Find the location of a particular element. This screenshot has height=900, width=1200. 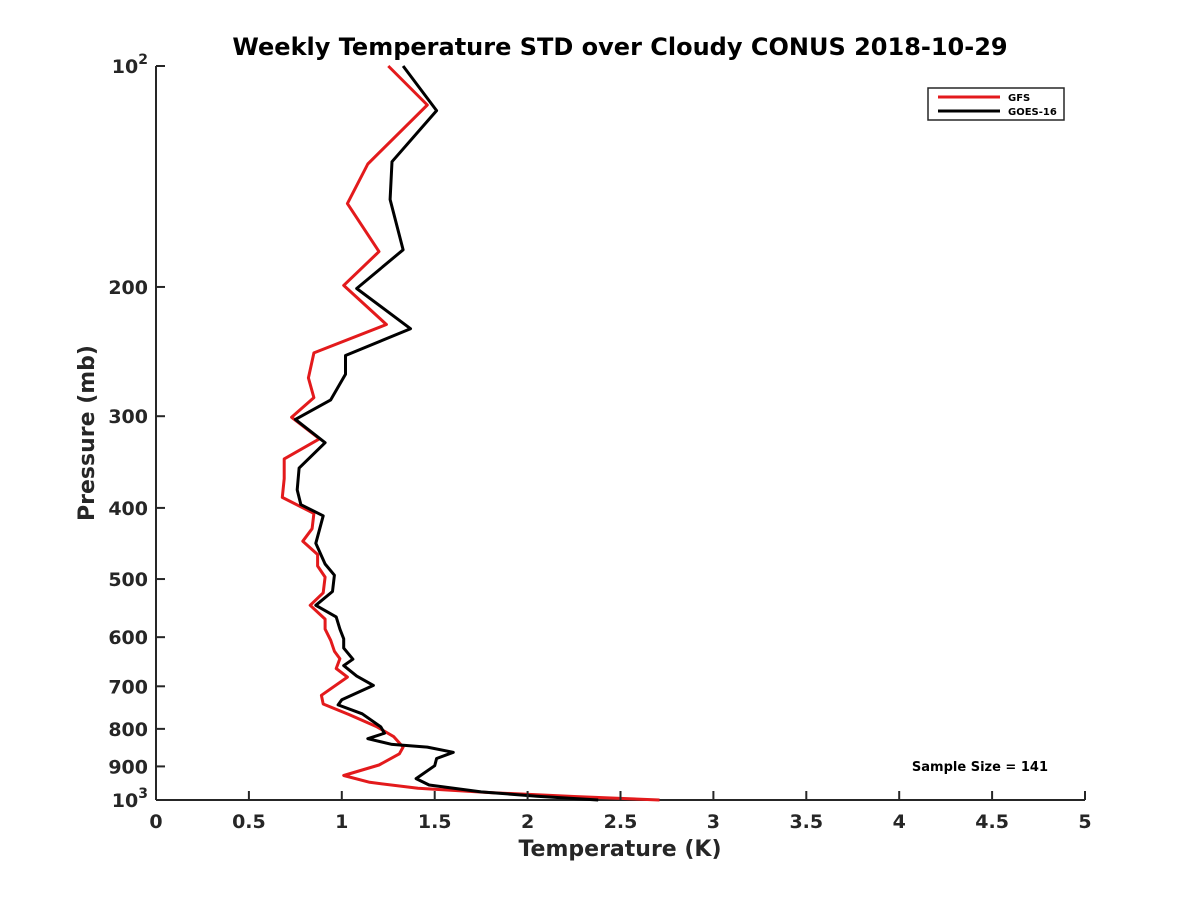

x-tick-label: 3.5 is located at coordinates (806, 822).